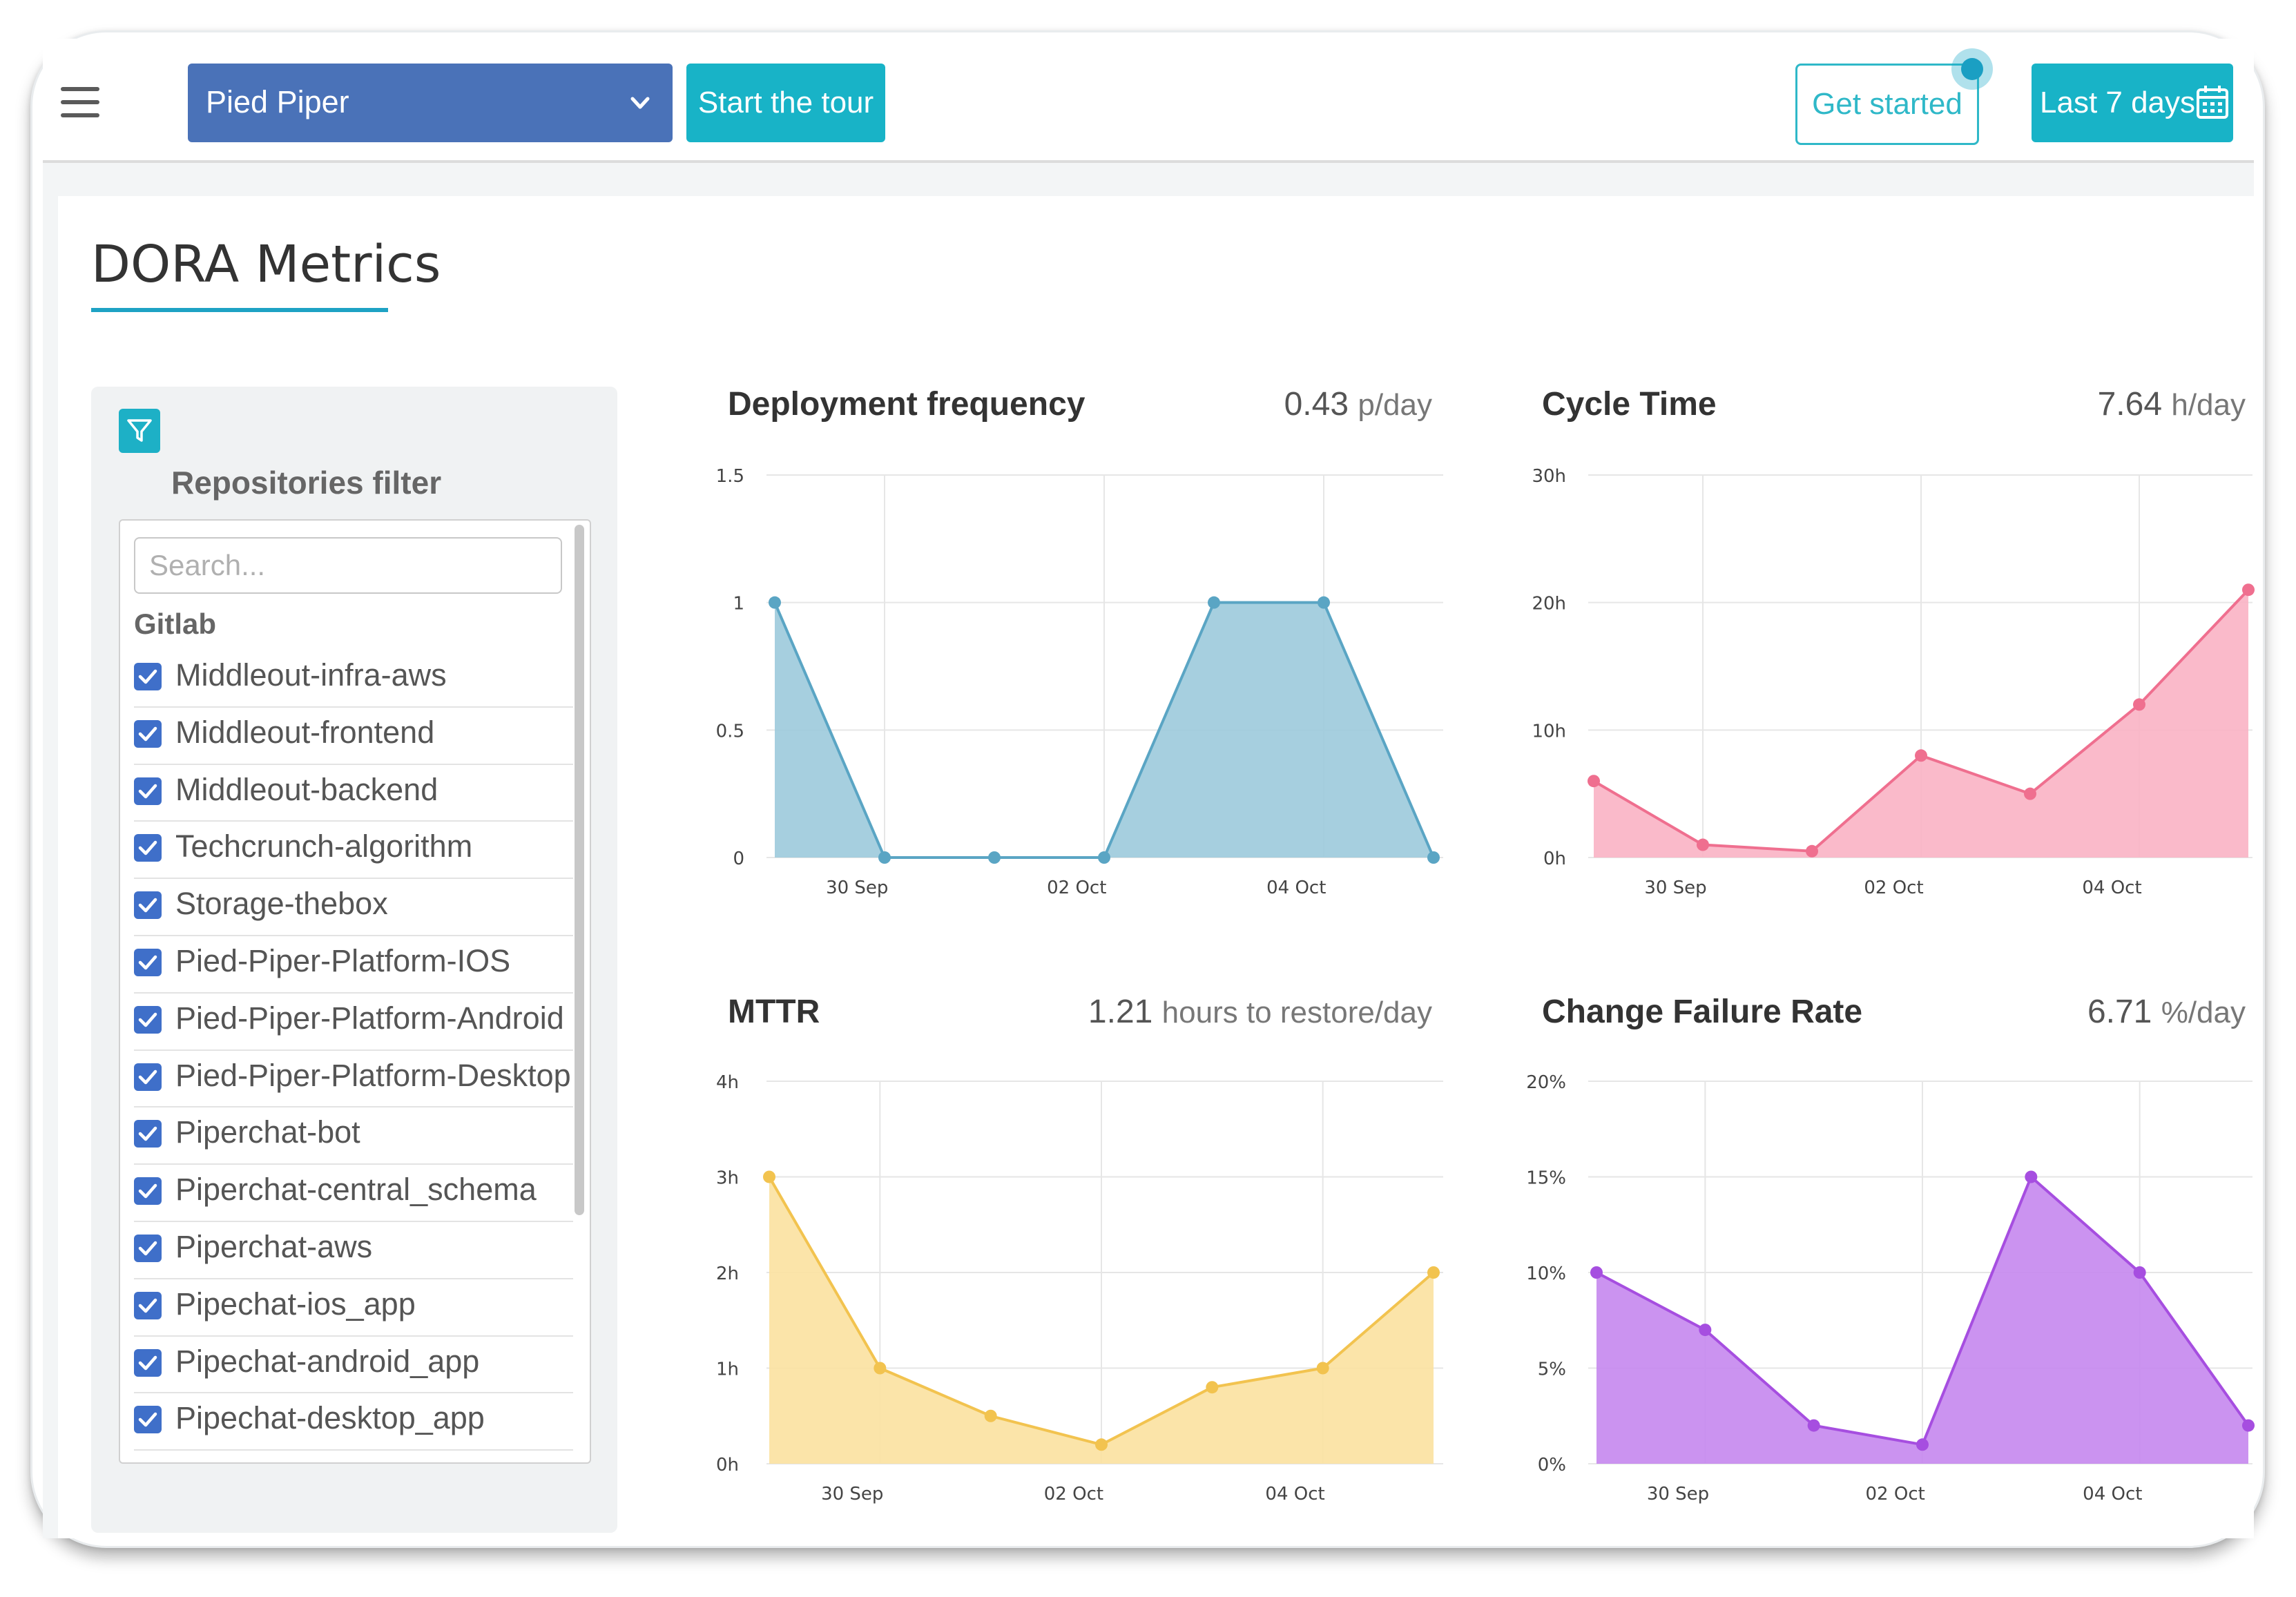 The height and width of the screenshot is (1597, 2296). What do you see at coordinates (356, 1190) in the screenshot?
I see `repo-name: Piperchat-central_schema` at bounding box center [356, 1190].